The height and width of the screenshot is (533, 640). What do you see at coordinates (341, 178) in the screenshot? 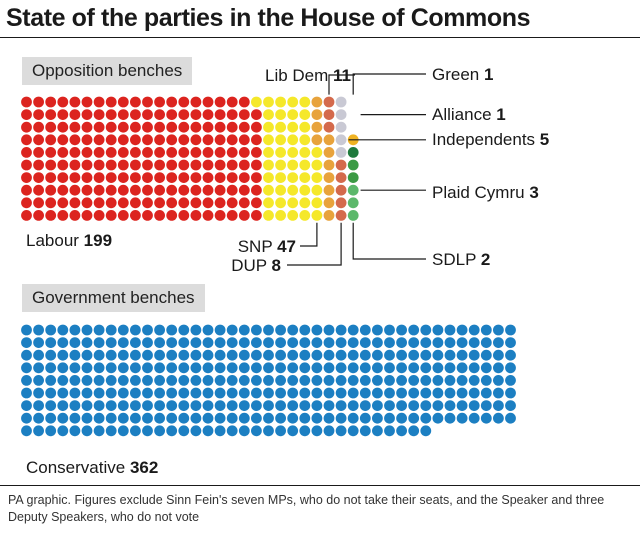
I see `seat-dot-dup` at bounding box center [341, 178].